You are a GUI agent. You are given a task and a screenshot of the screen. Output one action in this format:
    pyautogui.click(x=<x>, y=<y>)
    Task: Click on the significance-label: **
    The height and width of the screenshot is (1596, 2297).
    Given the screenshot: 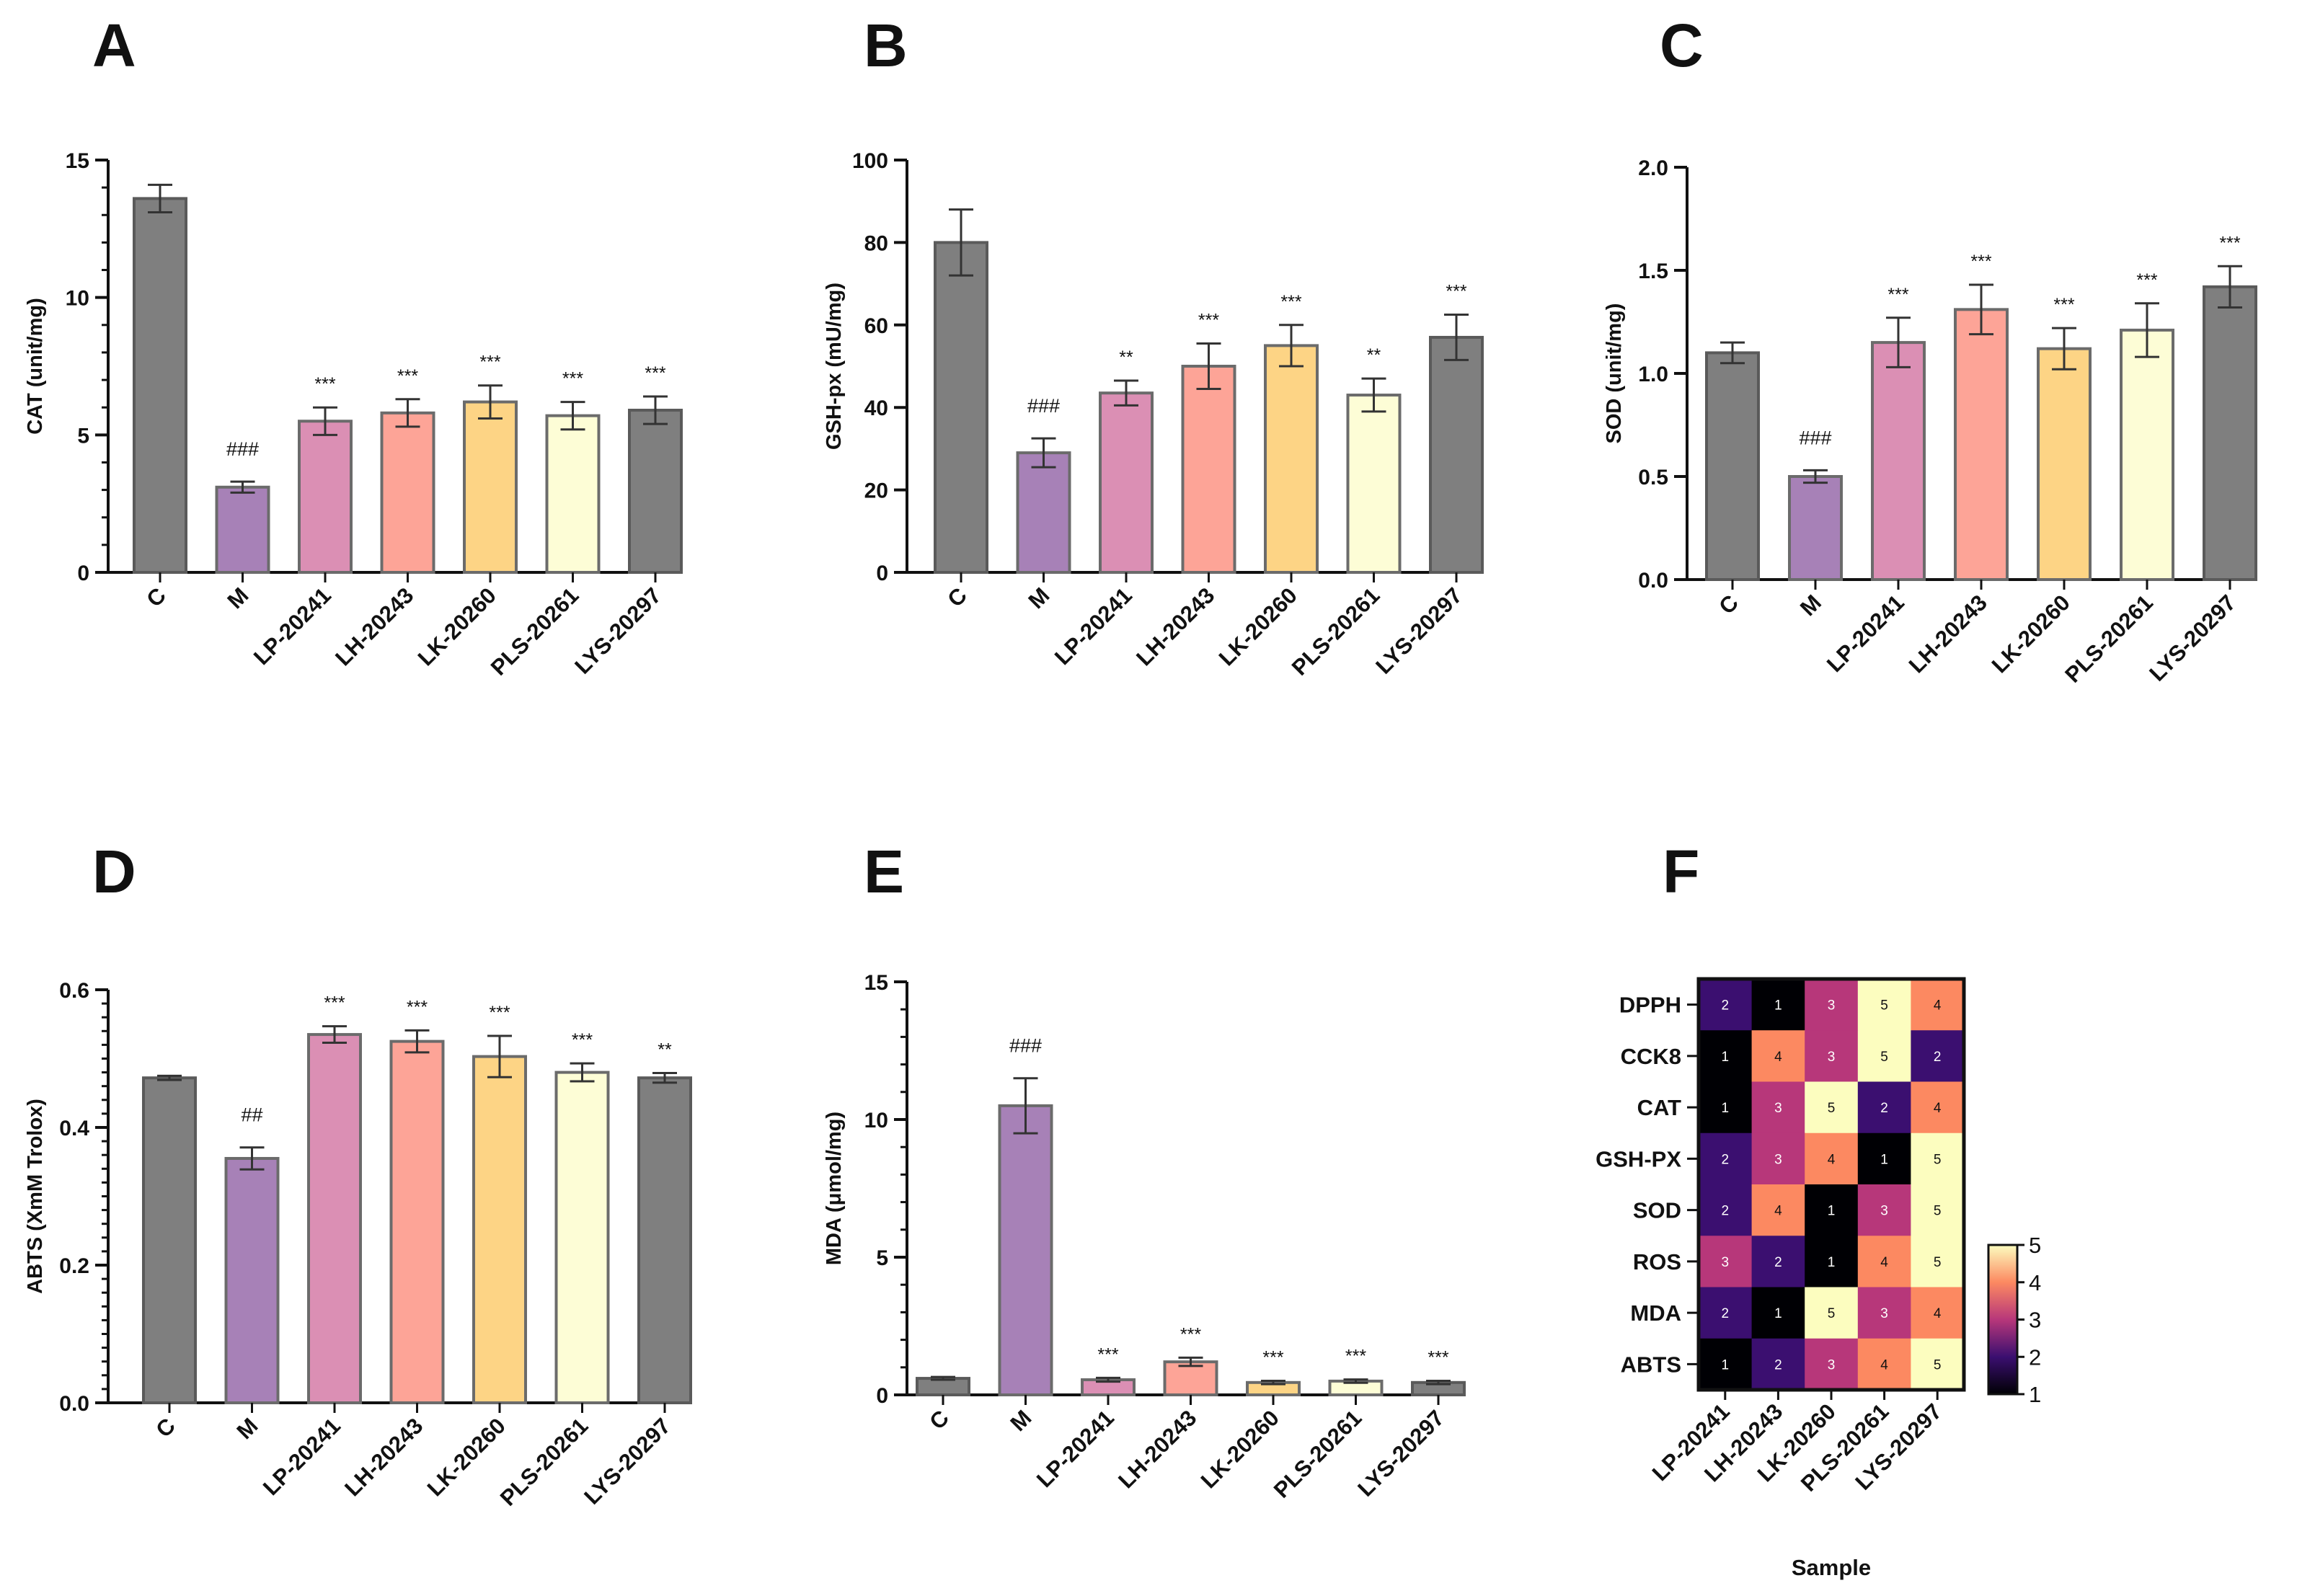 What is the action you would take?
    pyautogui.click(x=665, y=1050)
    